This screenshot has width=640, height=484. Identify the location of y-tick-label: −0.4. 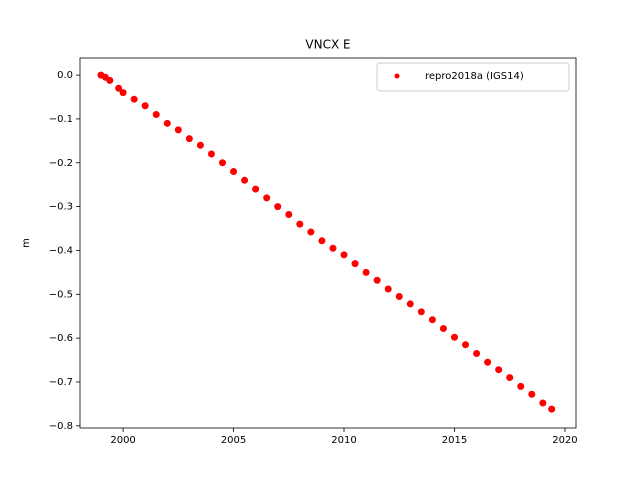
(61, 250).